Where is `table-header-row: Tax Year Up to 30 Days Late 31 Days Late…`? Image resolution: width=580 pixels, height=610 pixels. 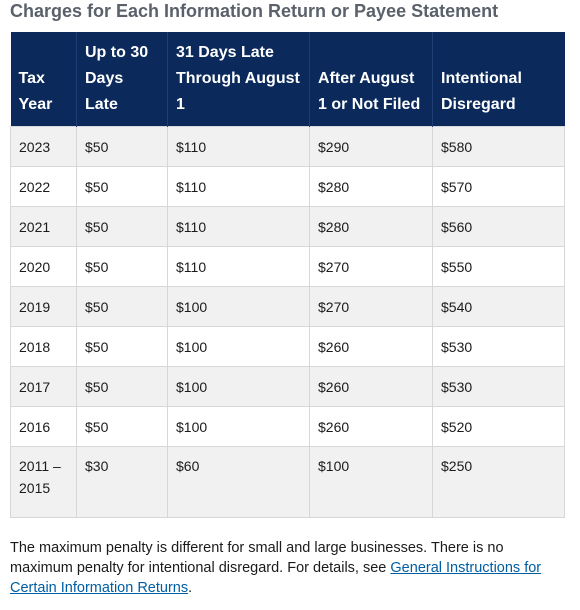
table-header-row: Tax Year Up to 30 Days Late 31 Days Late… is located at coordinates (287, 79).